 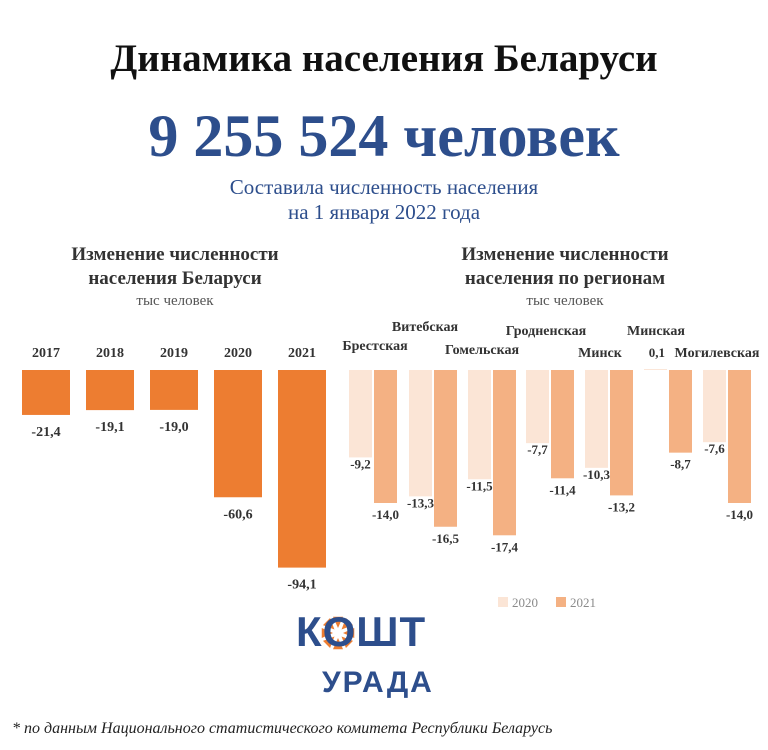 What do you see at coordinates (384, 136) in the screenshot?
I see `population-total: 9 255 524 человек` at bounding box center [384, 136].